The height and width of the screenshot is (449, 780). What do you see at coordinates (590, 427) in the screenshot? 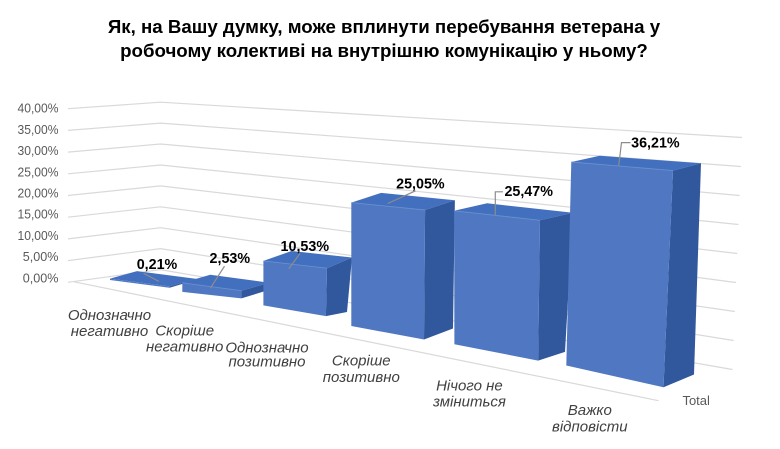
I see `svg-text: відповісти` at bounding box center [590, 427].